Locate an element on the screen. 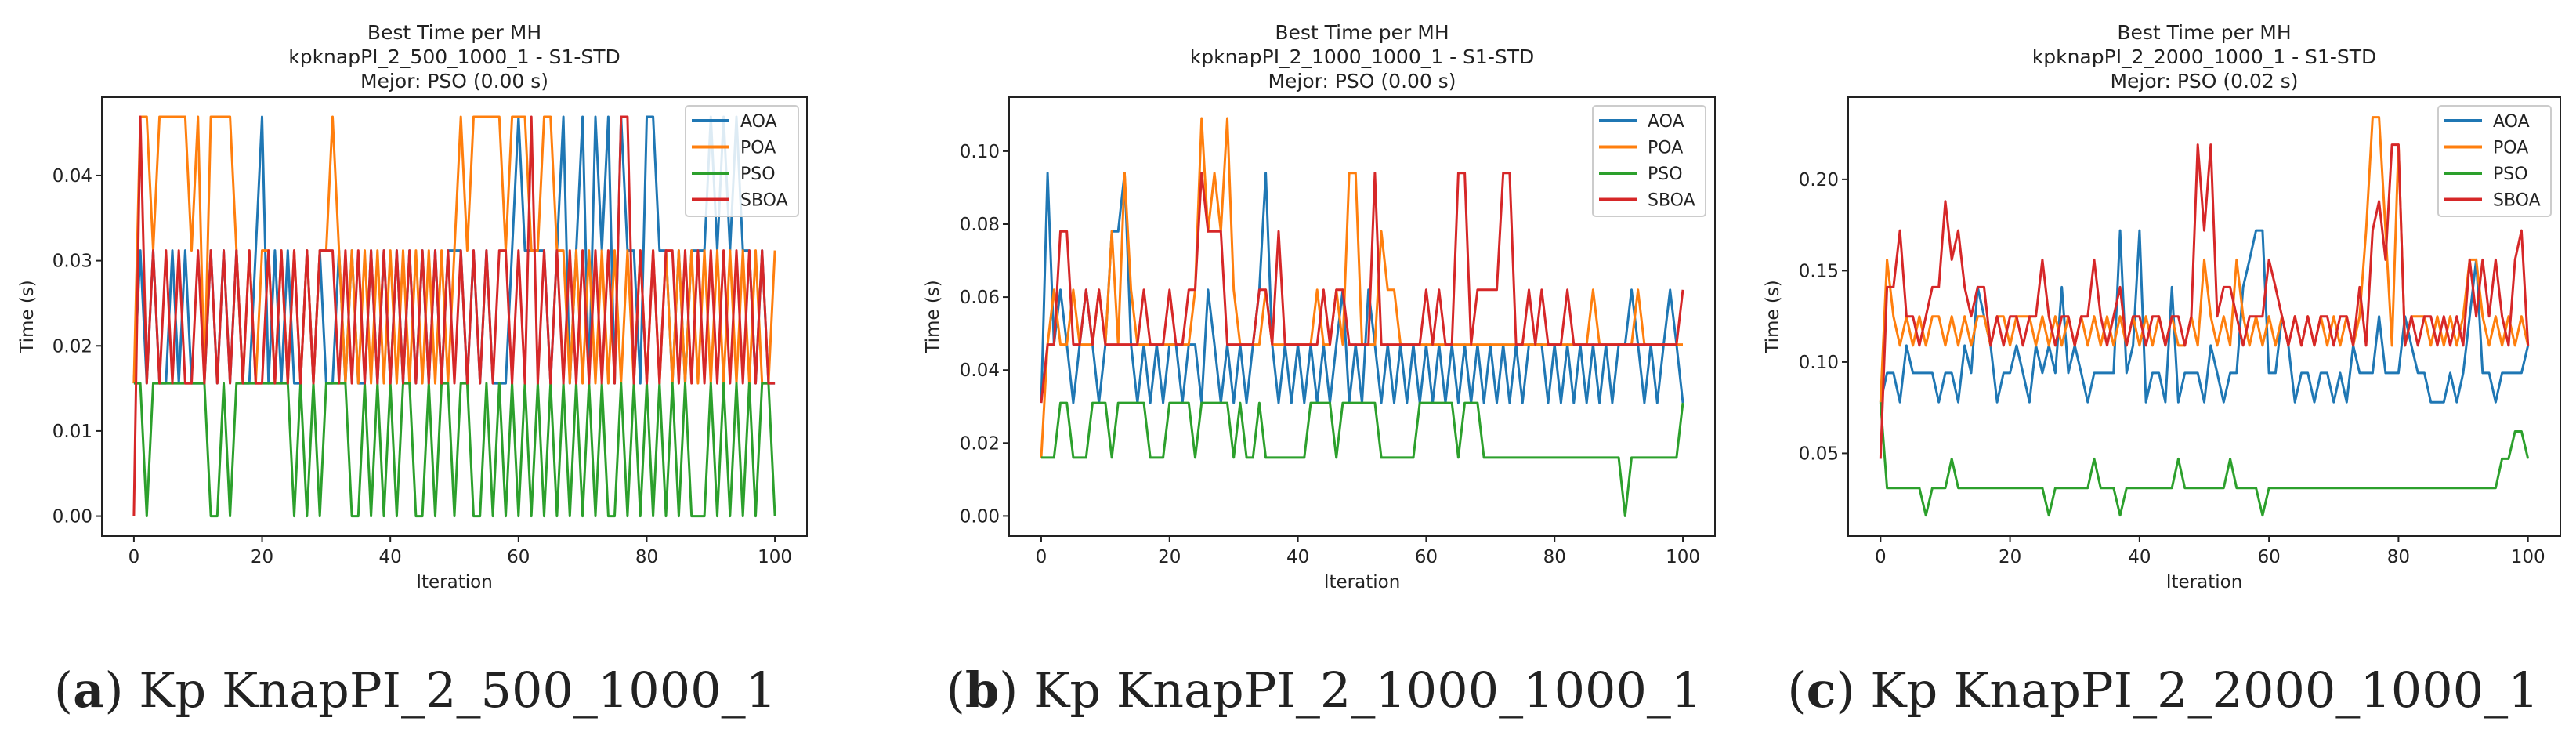  chart-title-line: kpknapPI_2_1000_1000_1 - S1-STD is located at coordinates (1362, 57).